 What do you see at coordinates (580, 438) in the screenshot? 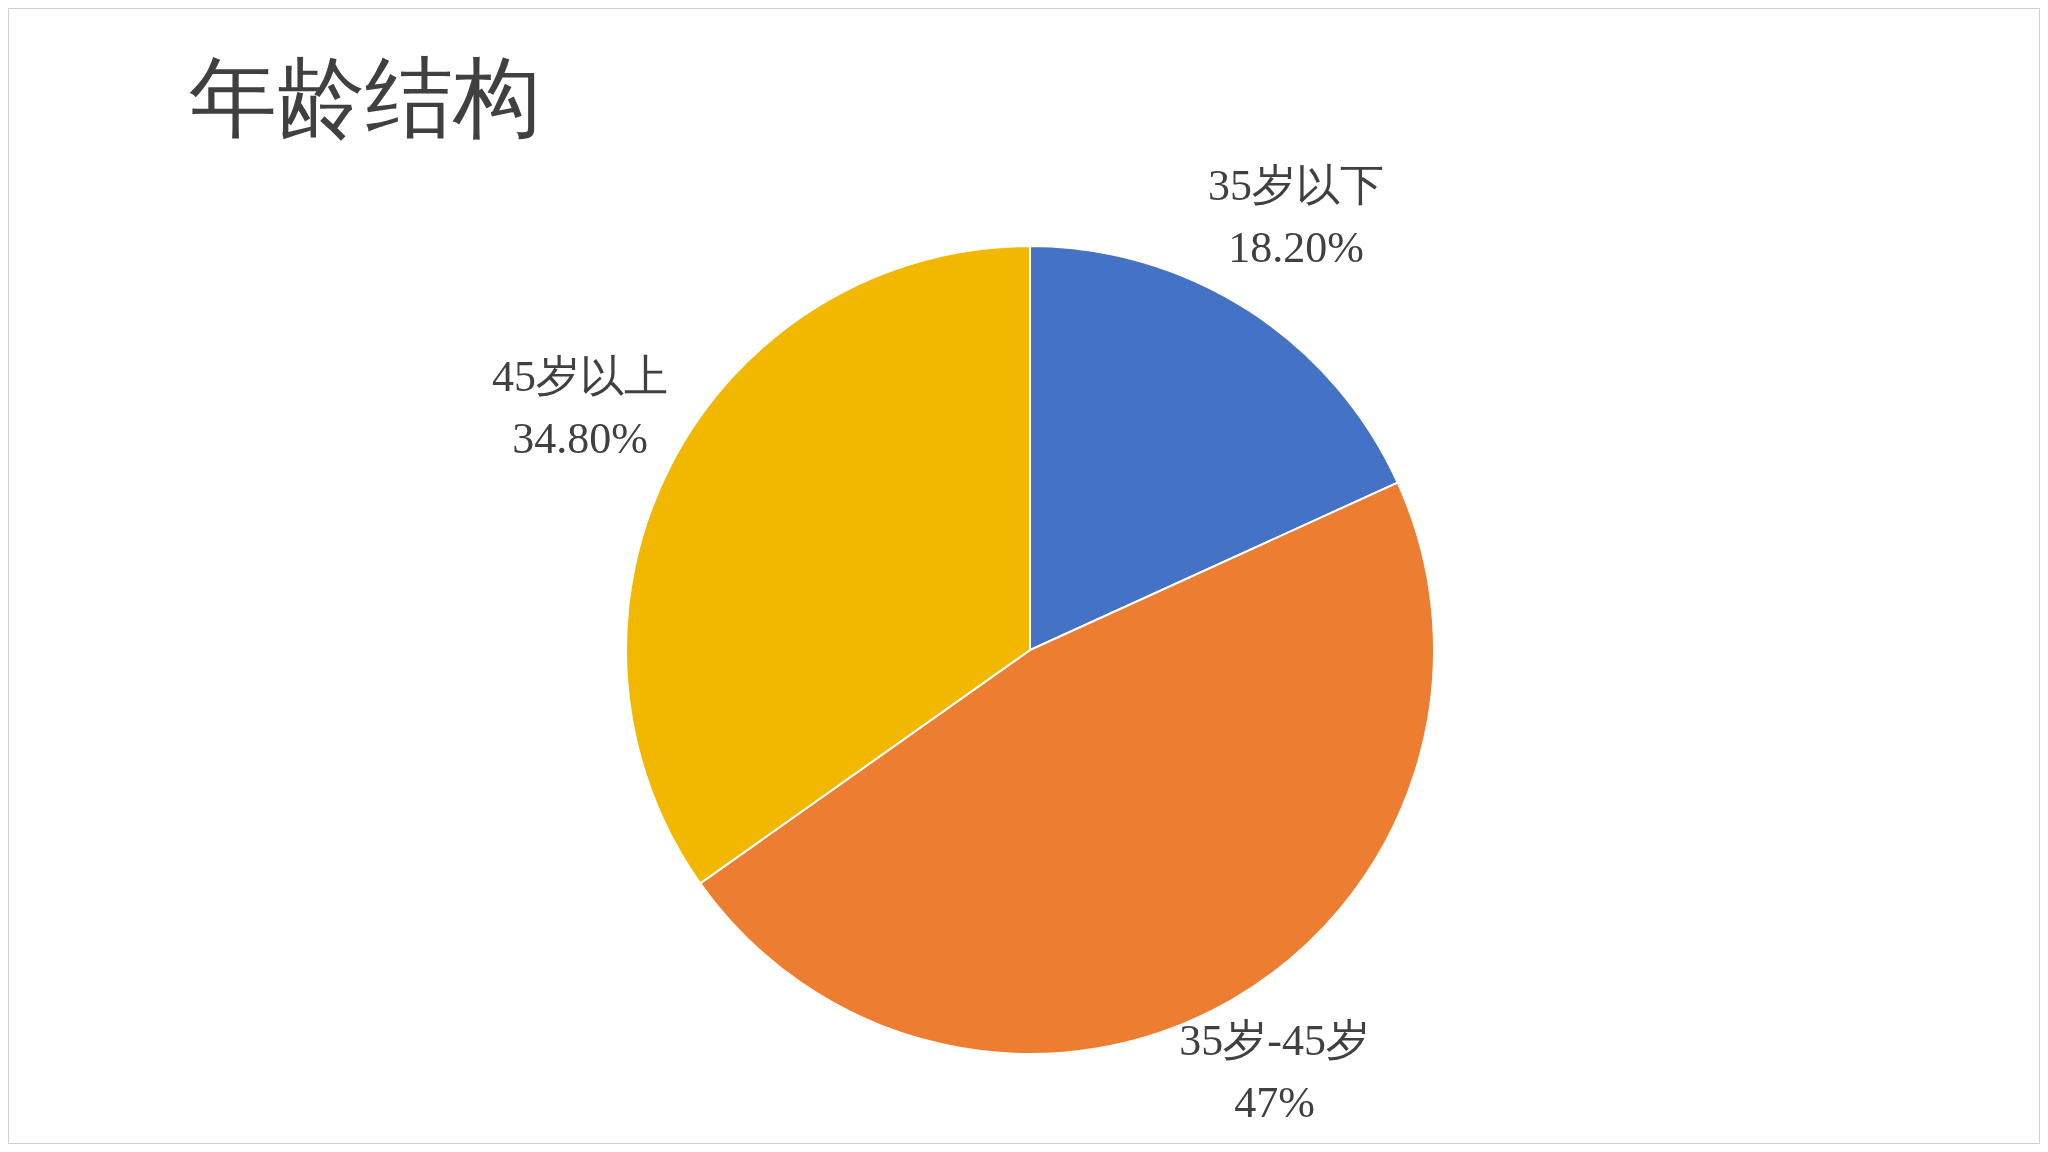
I see `data-label: 34.80%` at bounding box center [580, 438].